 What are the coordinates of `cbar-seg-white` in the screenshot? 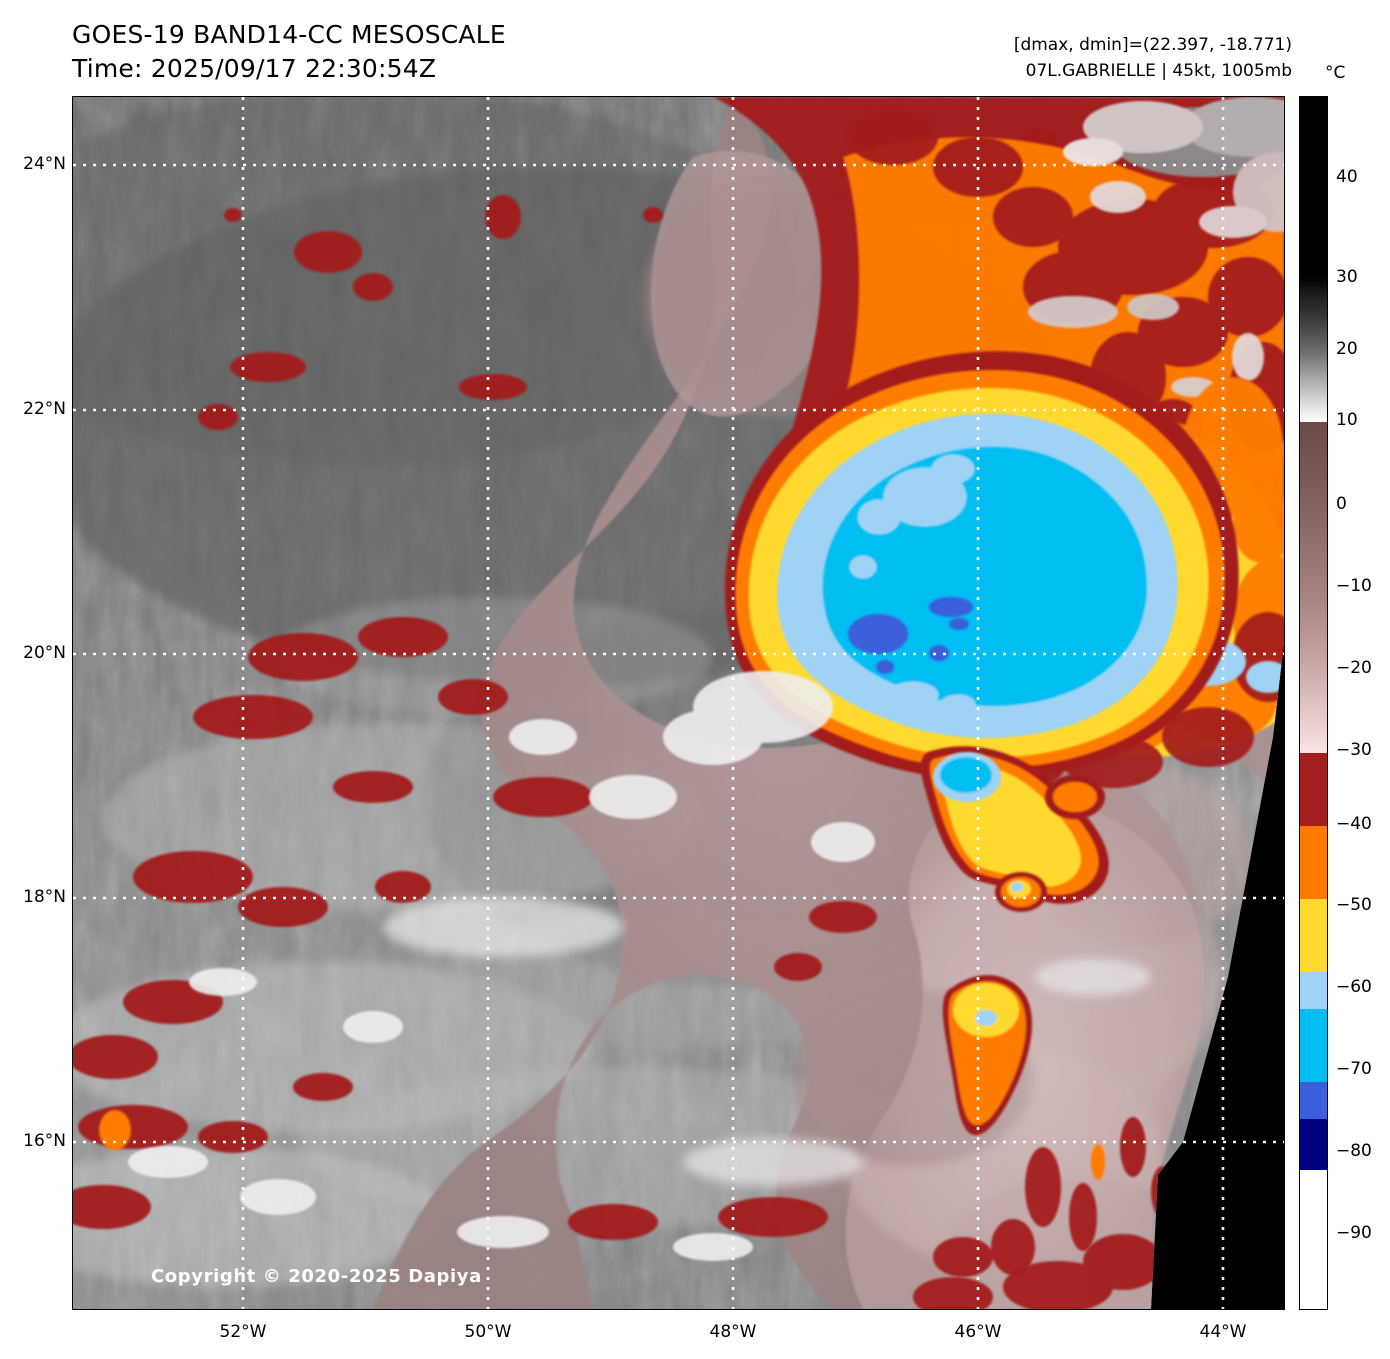 It's located at (1313, 1239).